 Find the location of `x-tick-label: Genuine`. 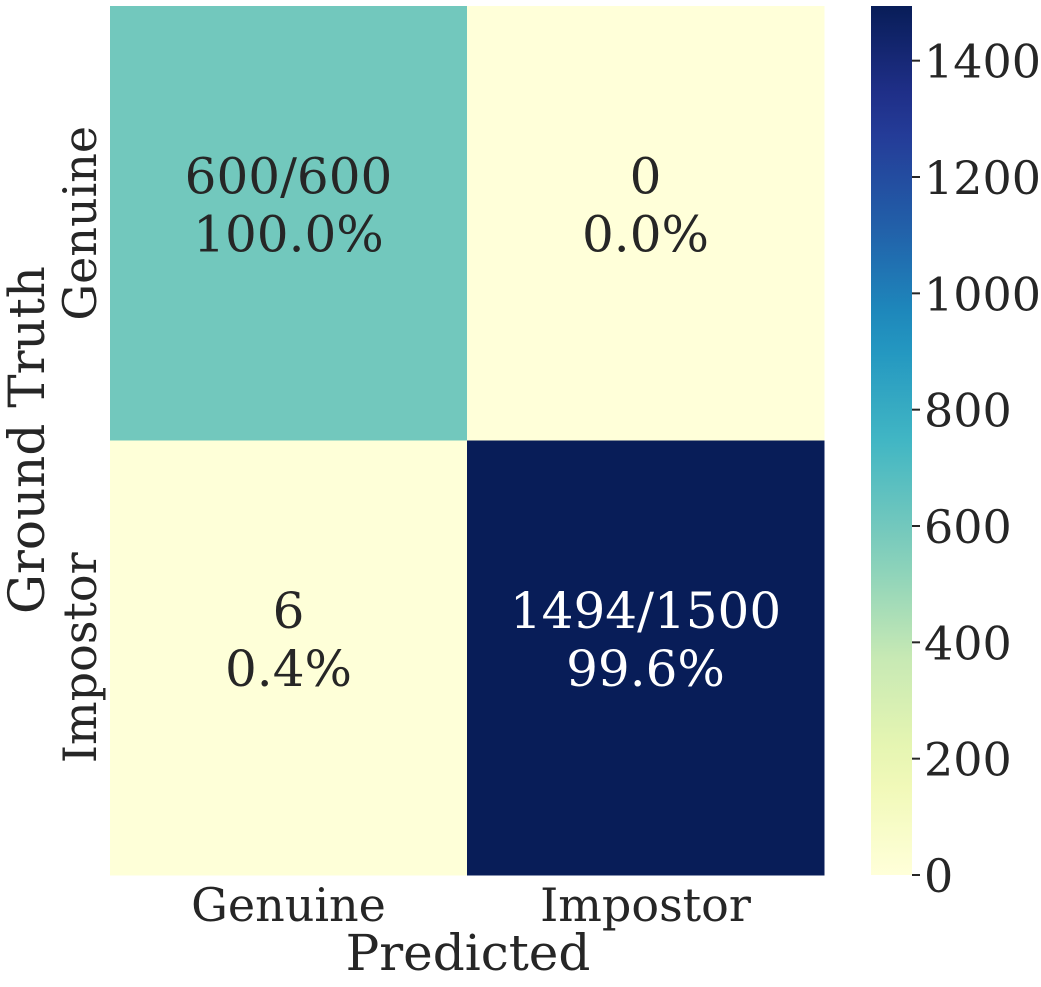

x-tick-label: Genuine is located at coordinates (288, 905).